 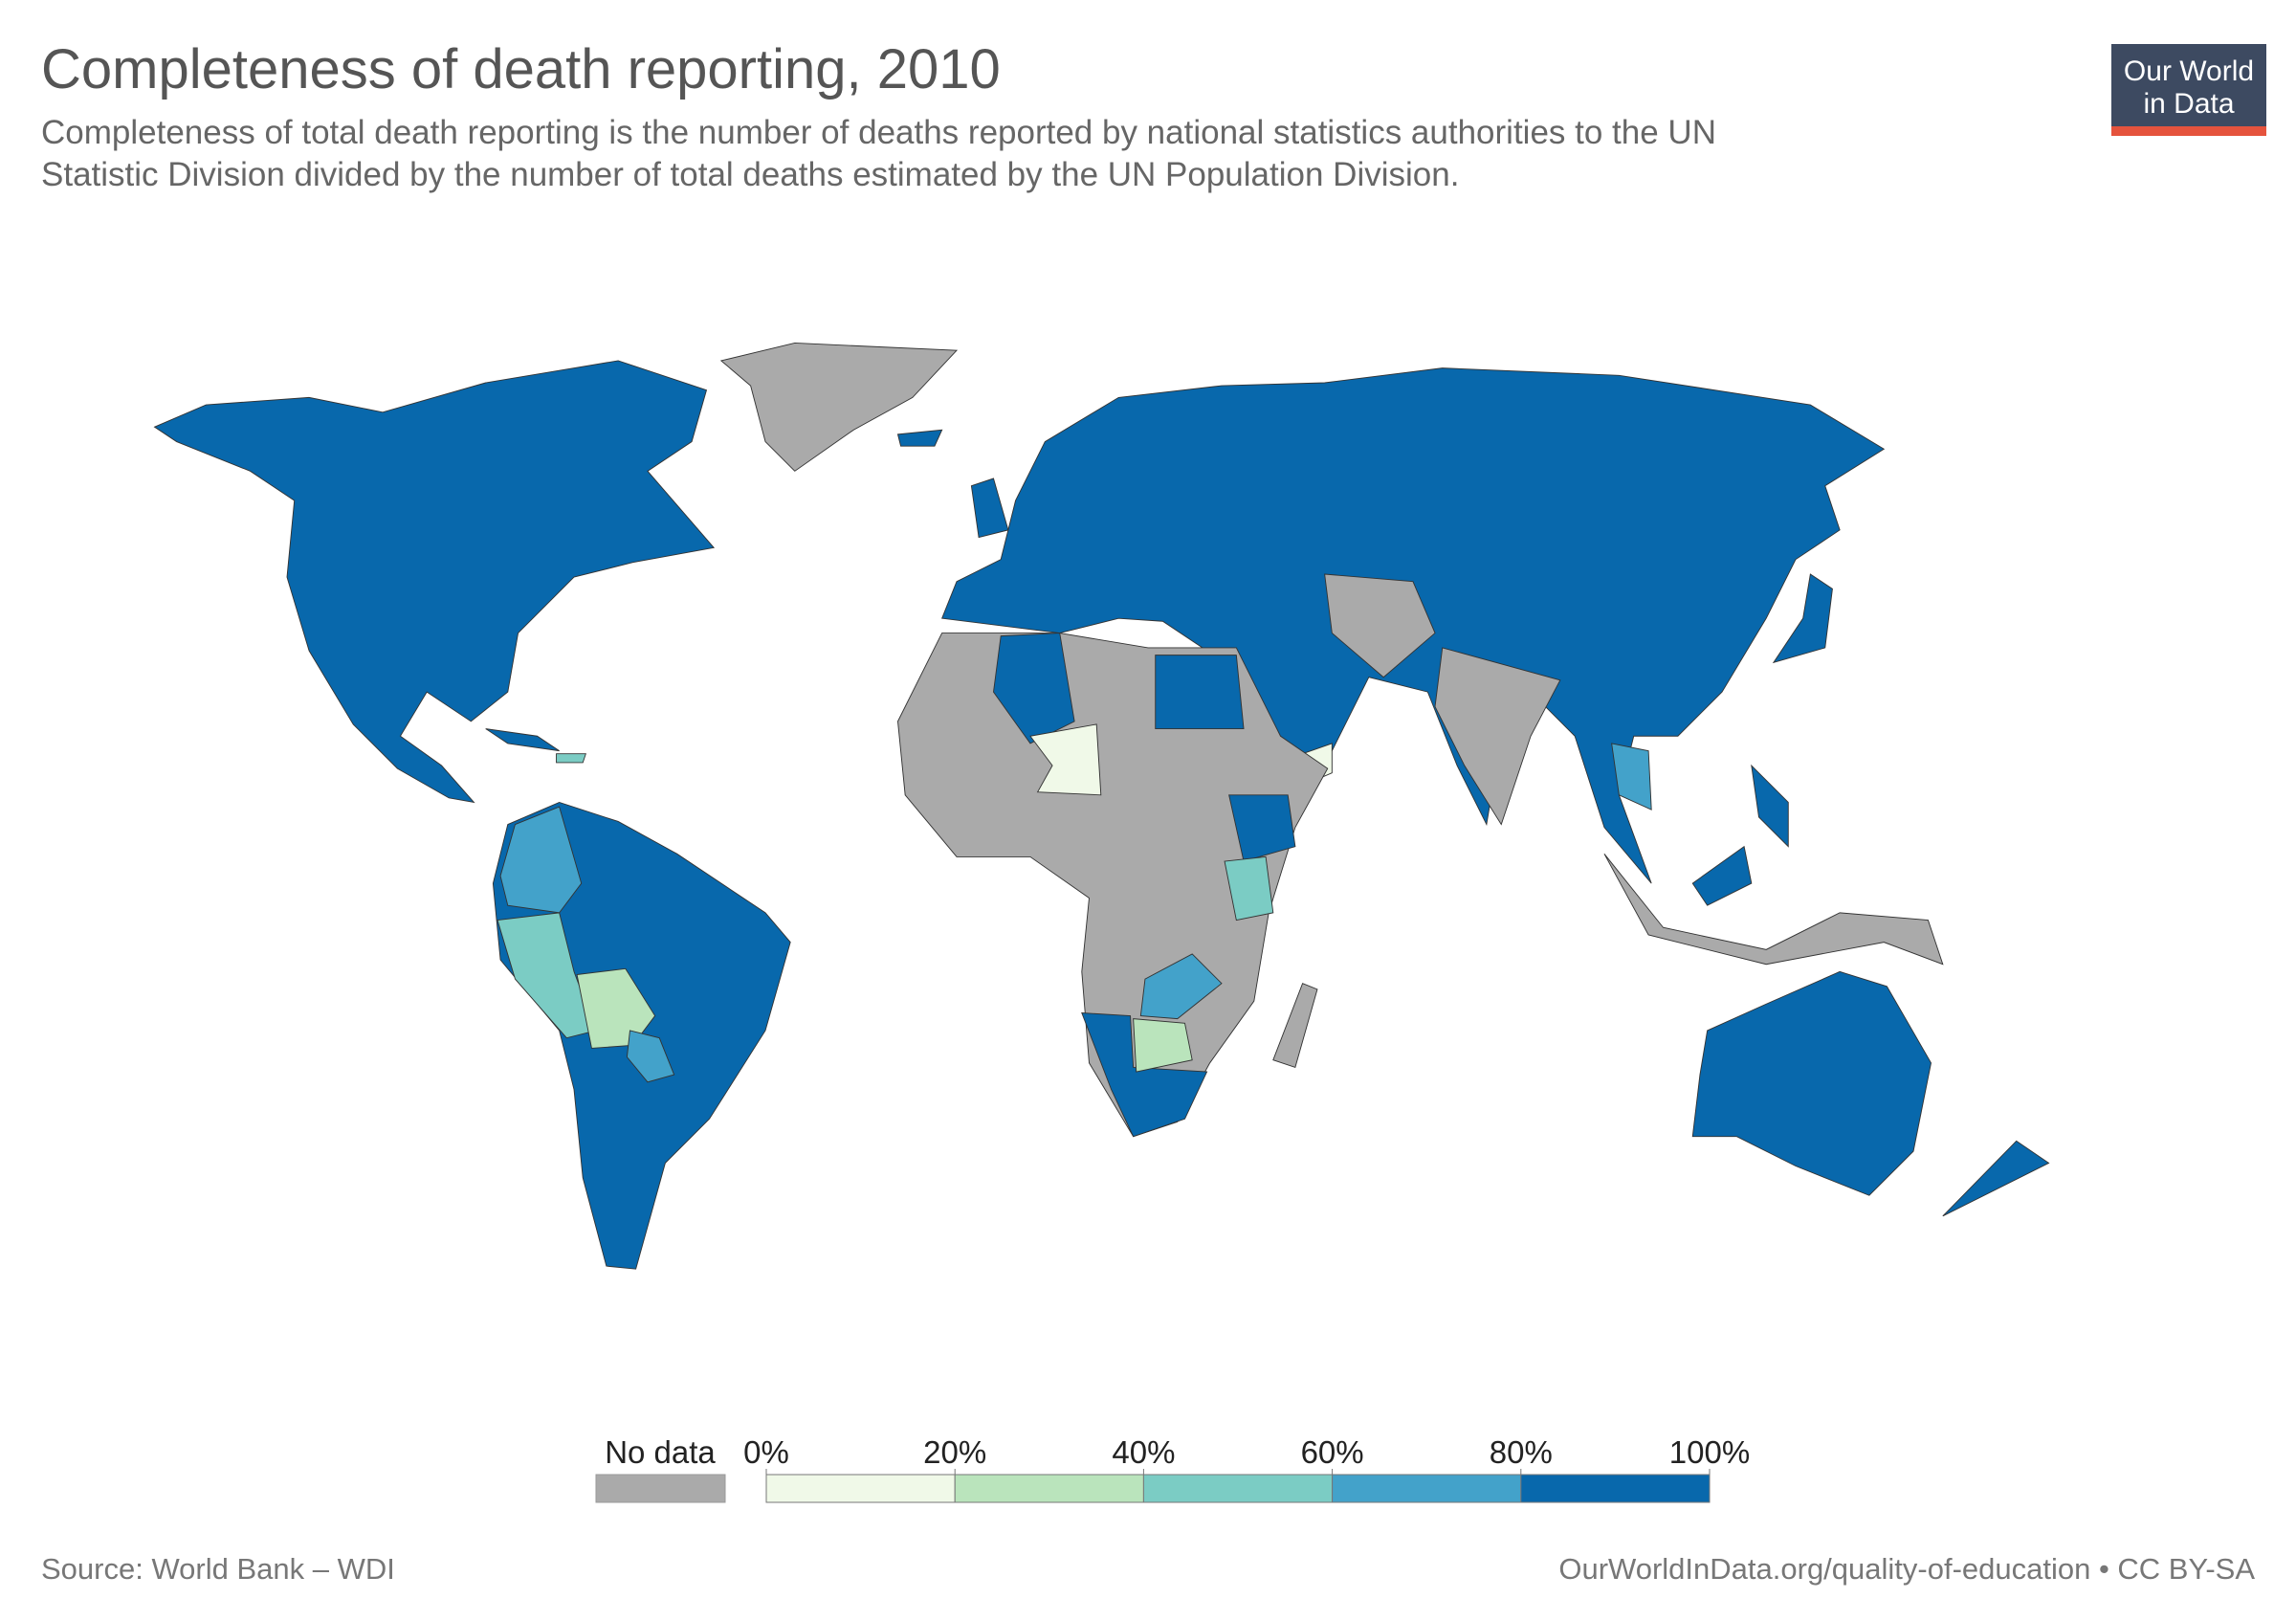 I want to click on logo-box, so click(x=2188, y=85).